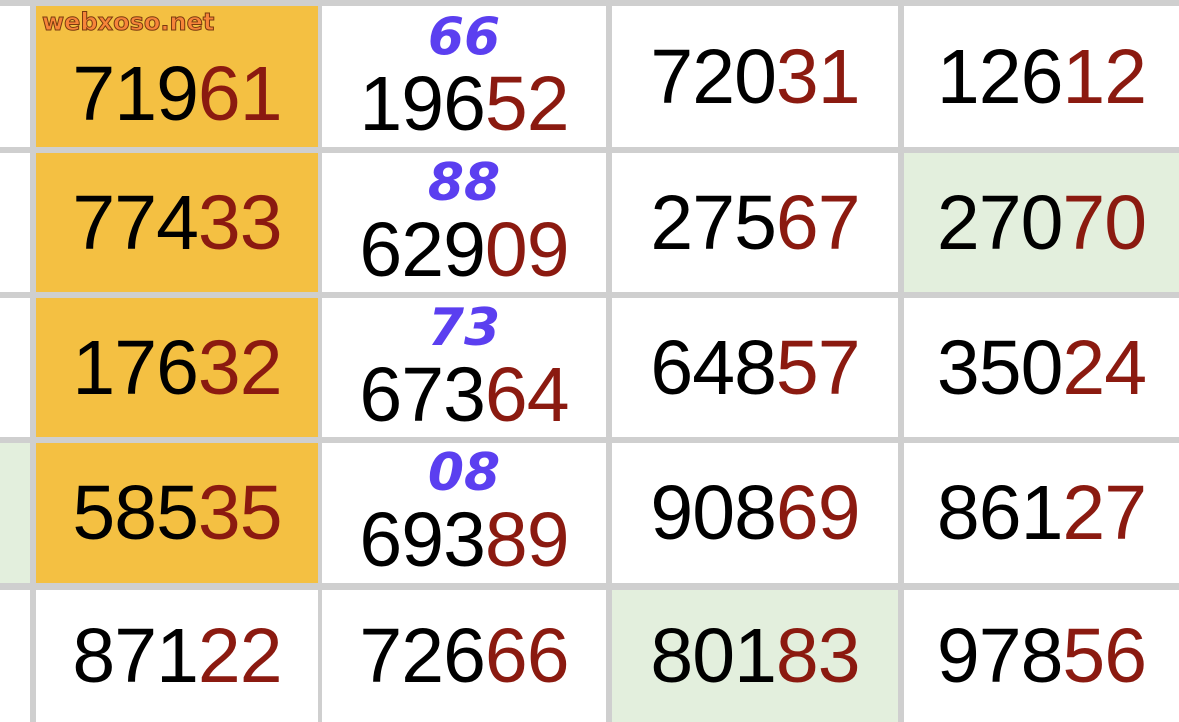 The image size is (1179, 722). What do you see at coordinates (999, 367) in the screenshot?
I see `number-head: 350` at bounding box center [999, 367].